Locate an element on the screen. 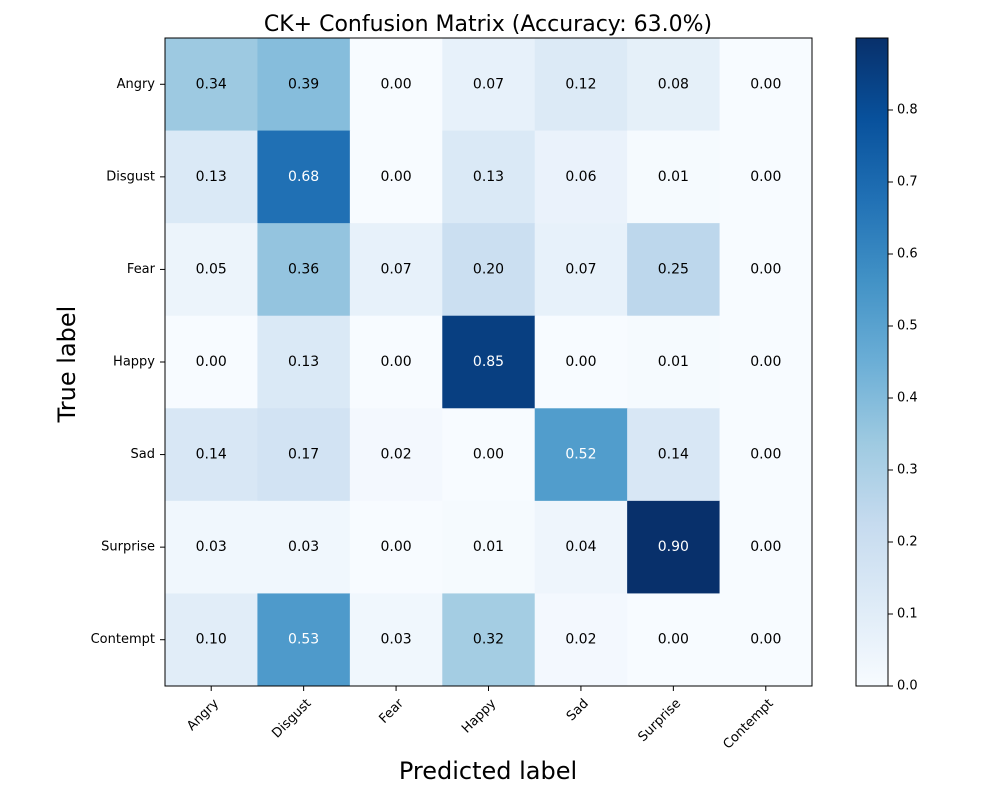 The width and height of the screenshot is (1000, 804). heatmap-cell-label-1-2: 0.00 is located at coordinates (395, 177).